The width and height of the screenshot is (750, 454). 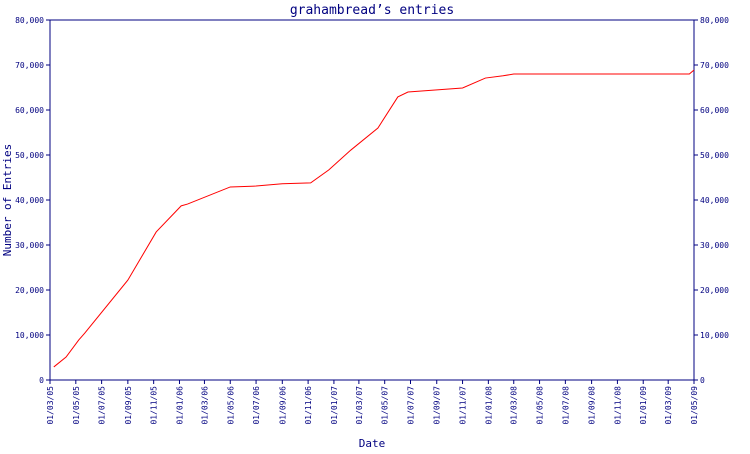 What do you see at coordinates (29, 65) in the screenshot?
I see `y-tick-label: 70,000` at bounding box center [29, 65].